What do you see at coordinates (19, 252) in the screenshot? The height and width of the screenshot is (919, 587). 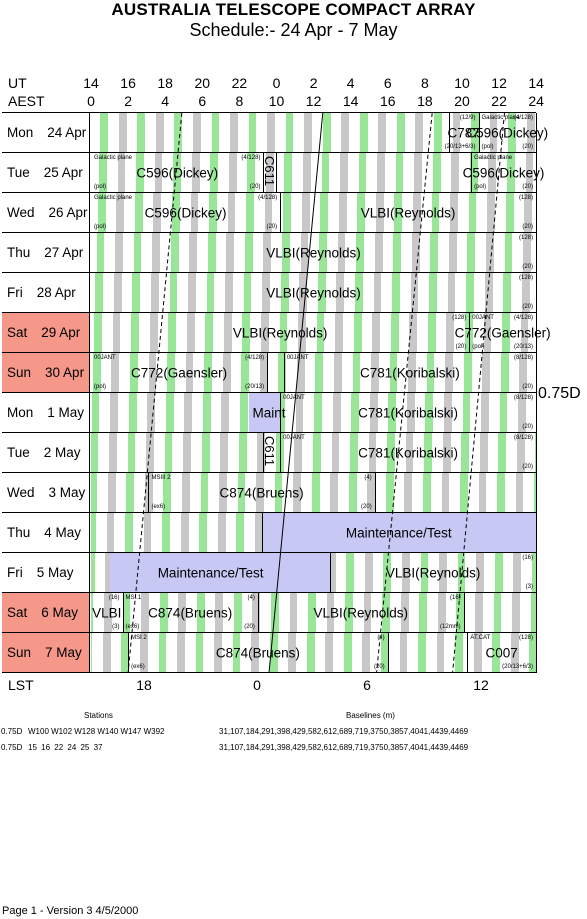 I see `day-of-week: Thu` at bounding box center [19, 252].